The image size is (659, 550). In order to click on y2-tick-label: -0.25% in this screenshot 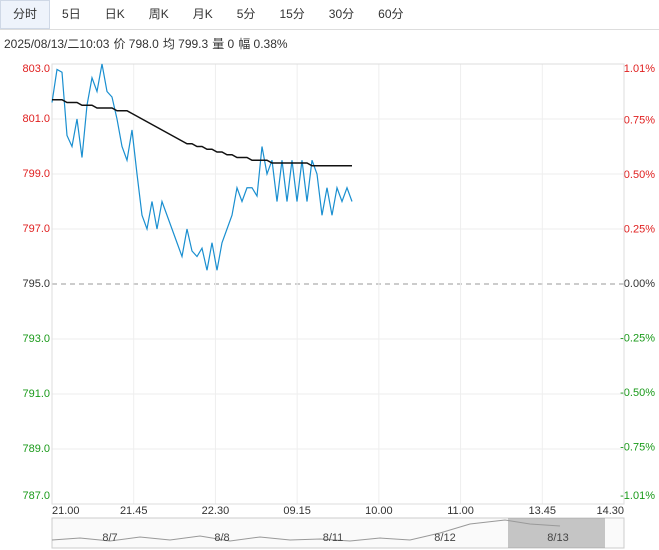, I will do `click(637, 338)`.